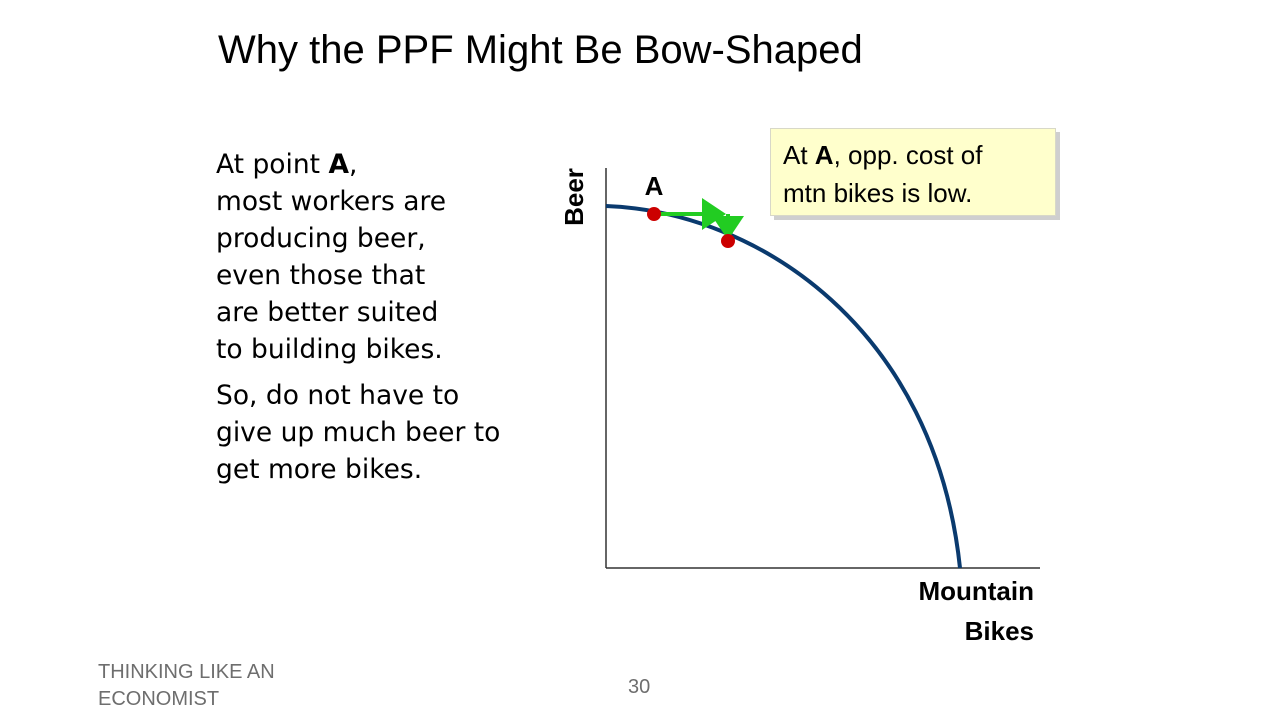  What do you see at coordinates (321, 275) in the screenshot?
I see `explanation-line: even those that` at bounding box center [321, 275].